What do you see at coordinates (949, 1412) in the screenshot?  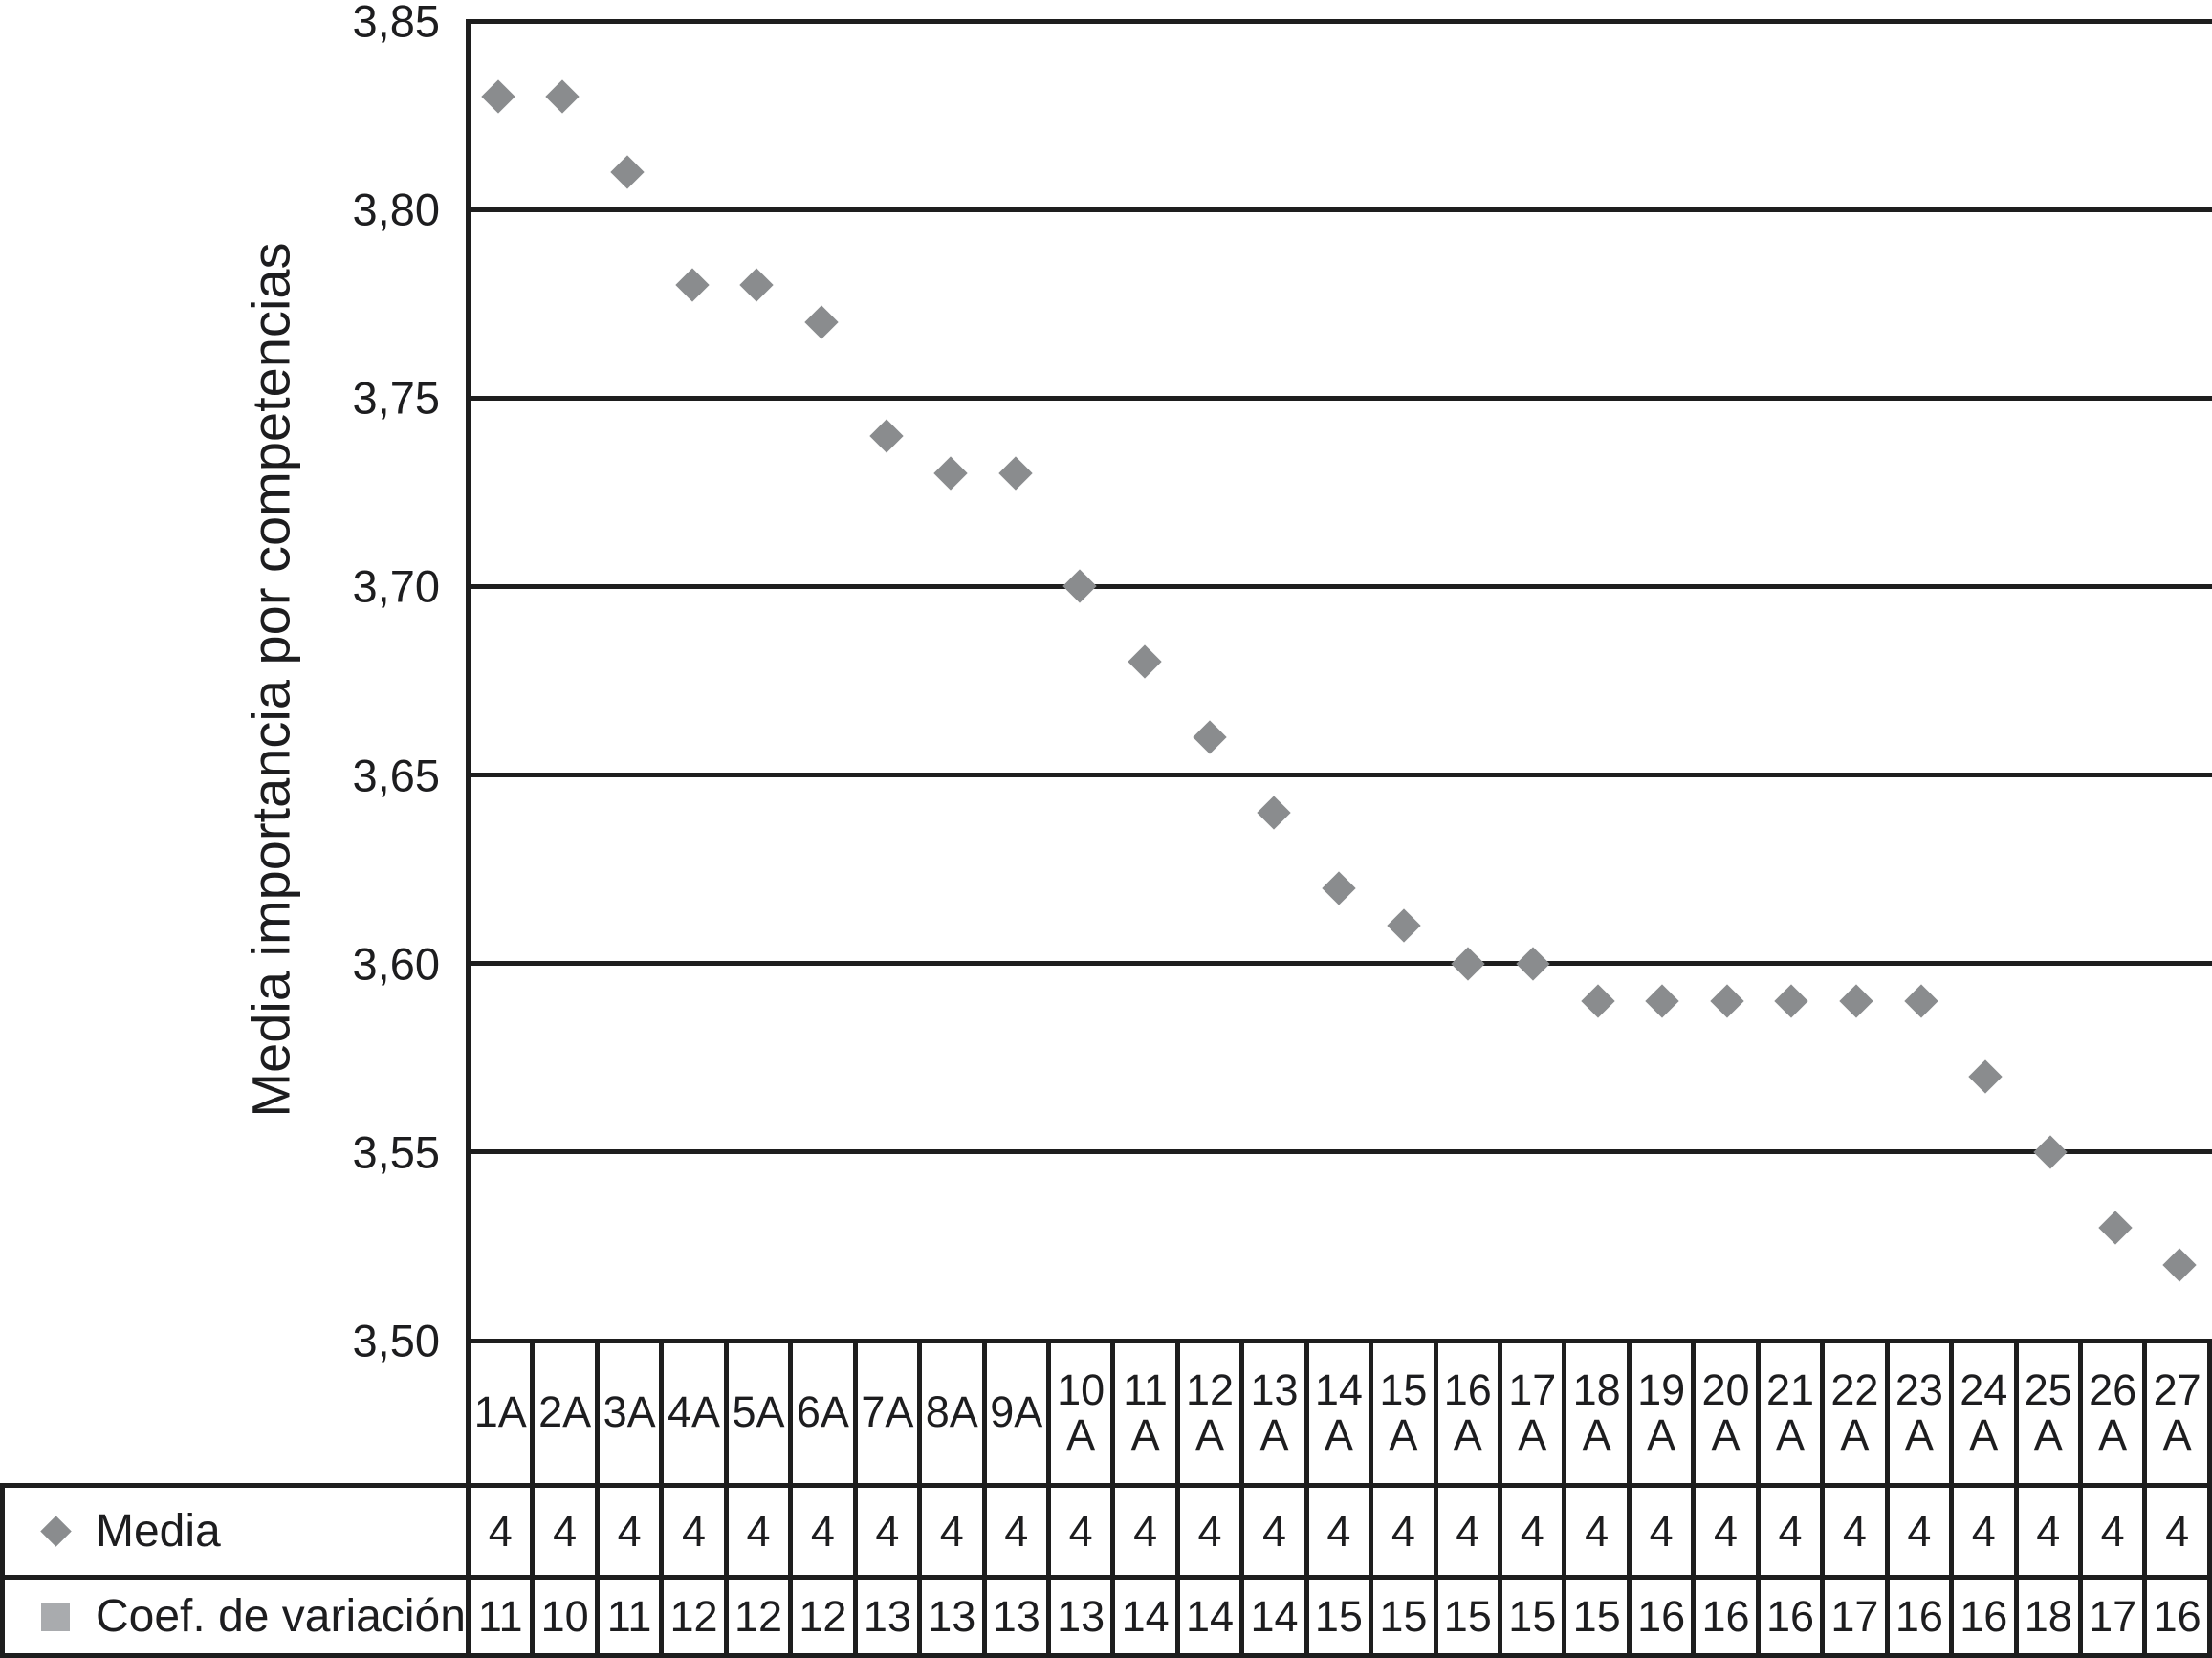 I see `category-label: 8A` at bounding box center [949, 1412].